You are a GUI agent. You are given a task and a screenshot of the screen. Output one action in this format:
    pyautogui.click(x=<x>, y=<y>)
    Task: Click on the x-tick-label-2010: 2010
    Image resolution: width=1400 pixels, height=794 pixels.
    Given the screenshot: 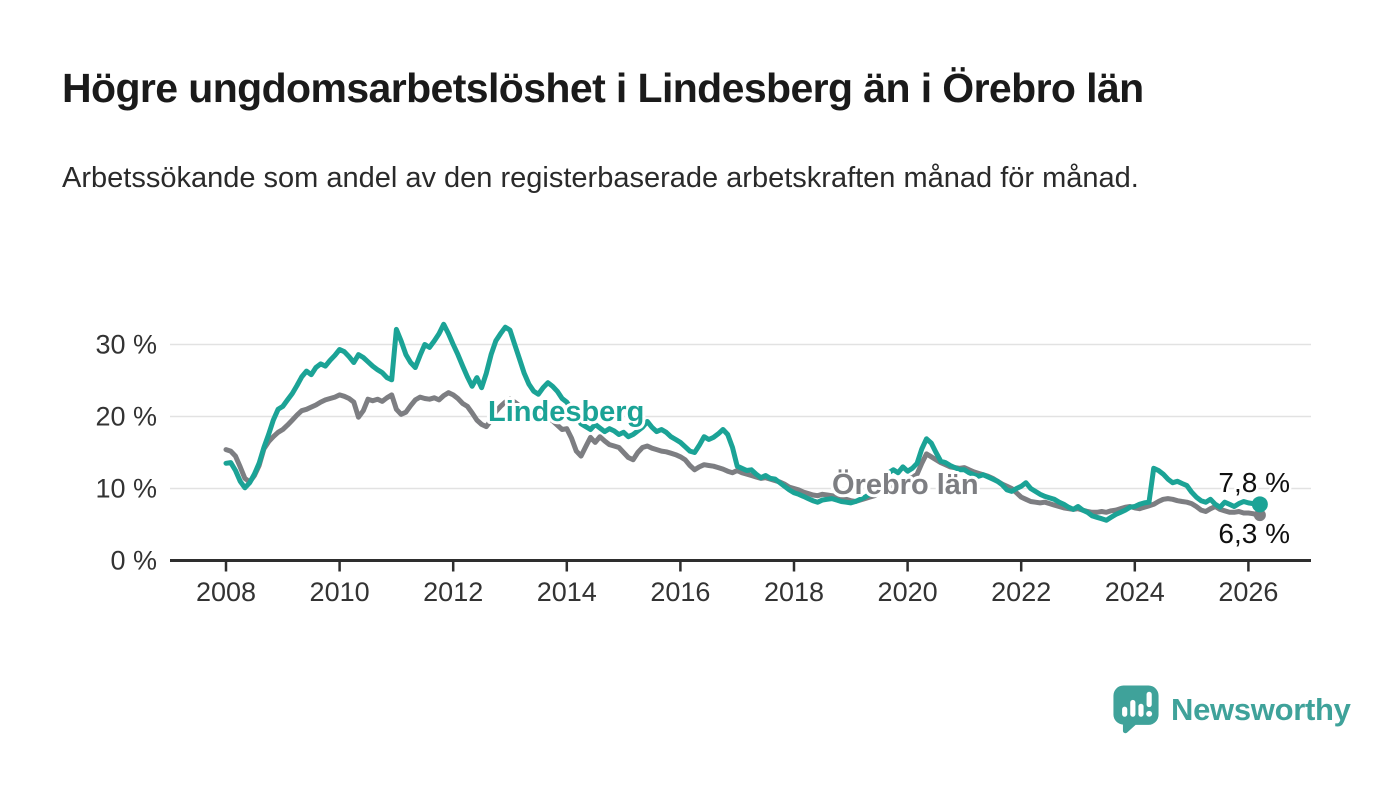 What is the action you would take?
    pyautogui.click(x=340, y=592)
    